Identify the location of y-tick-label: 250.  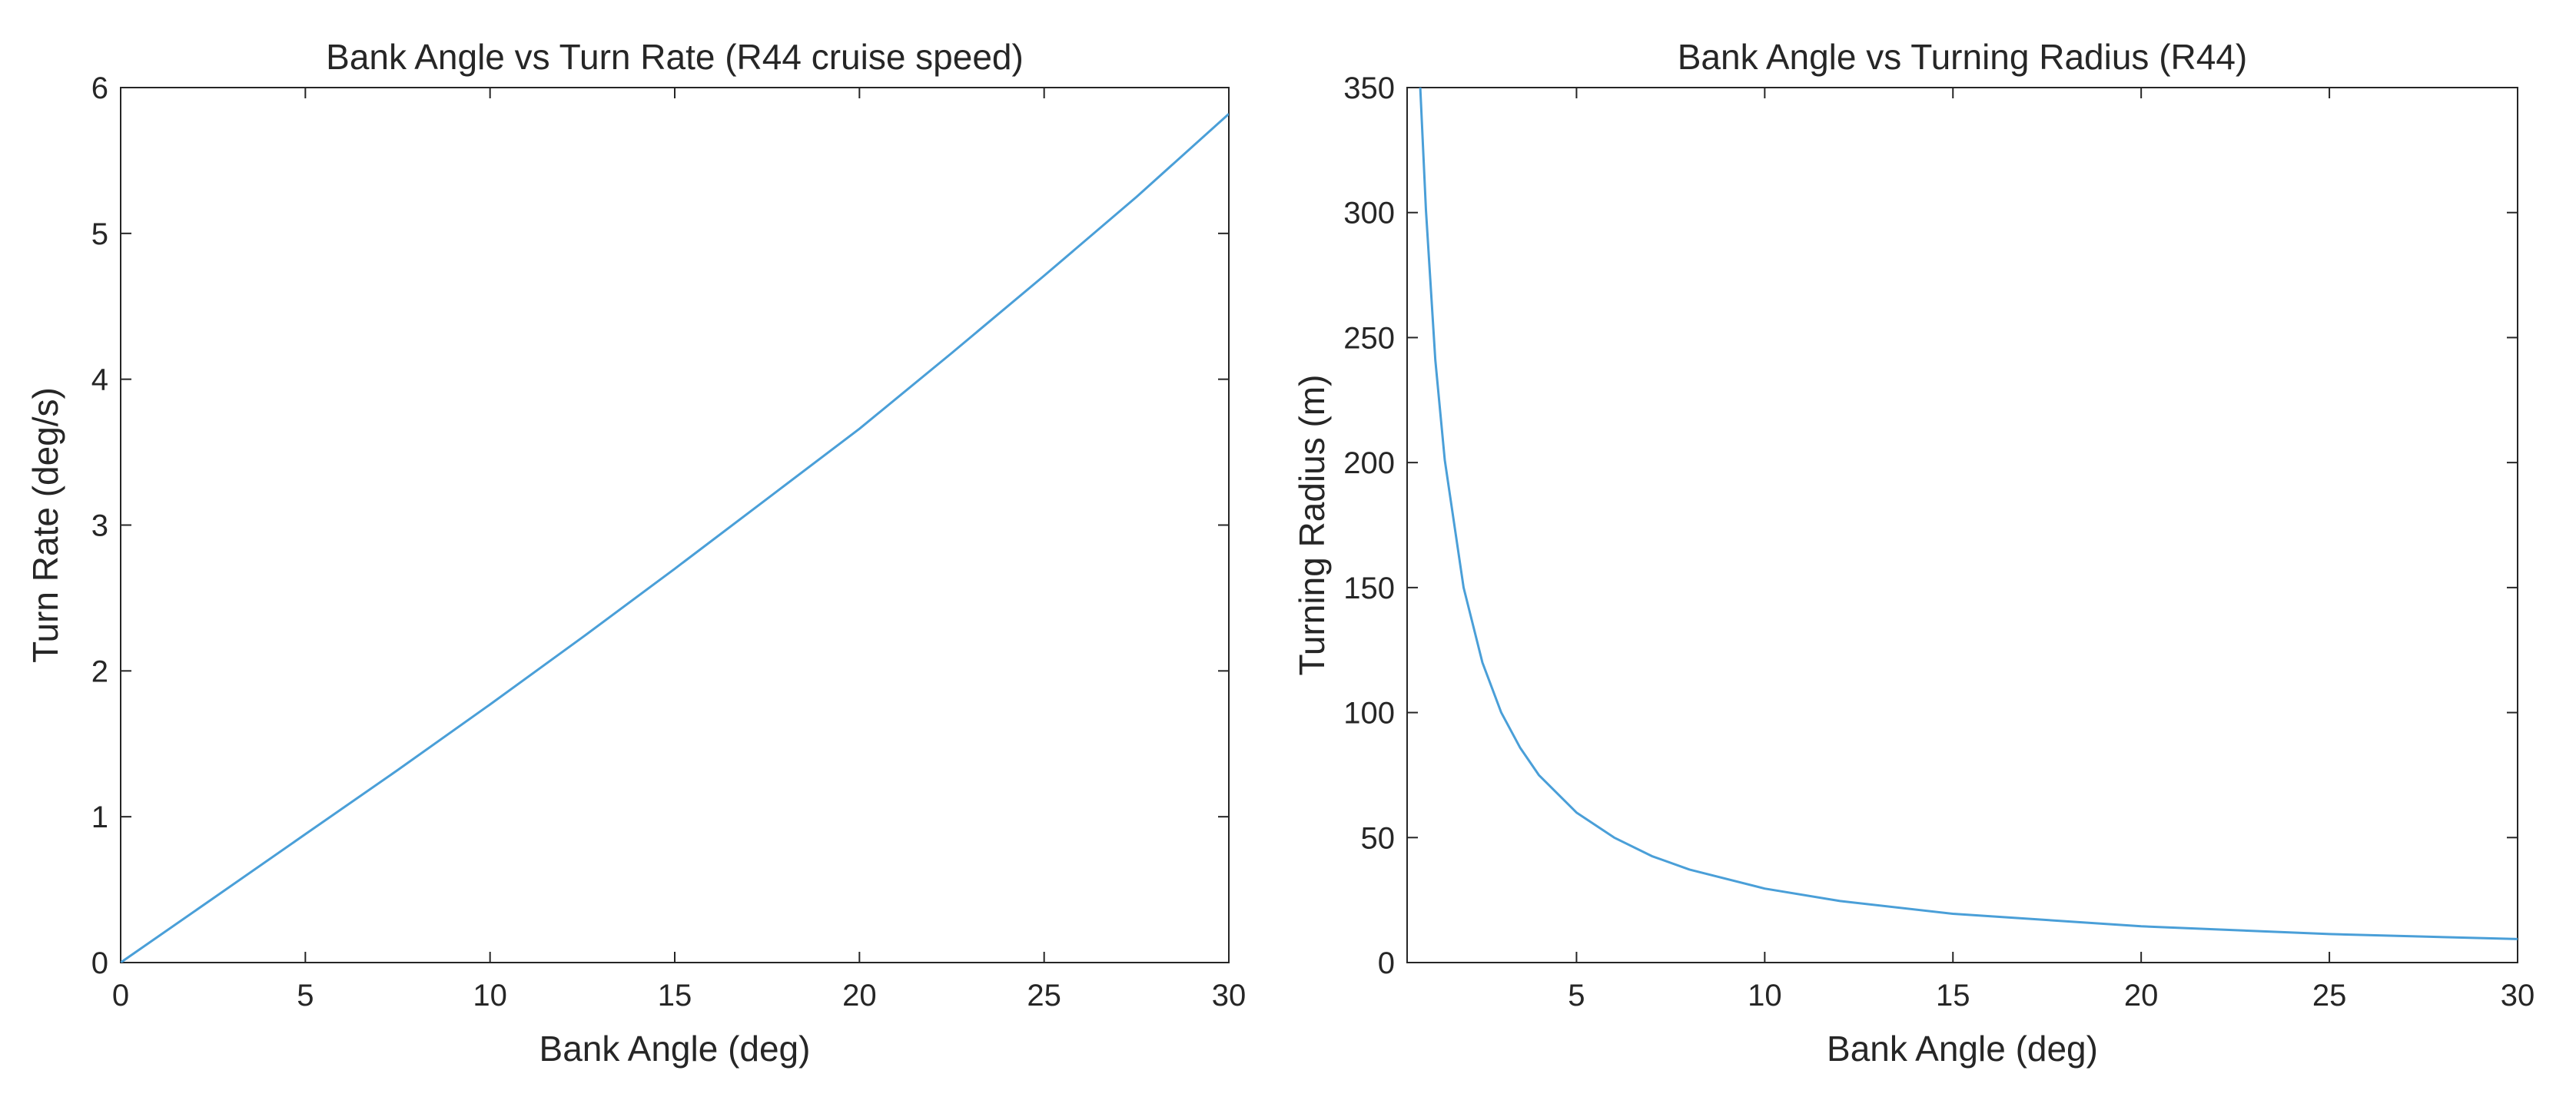
(1369, 338).